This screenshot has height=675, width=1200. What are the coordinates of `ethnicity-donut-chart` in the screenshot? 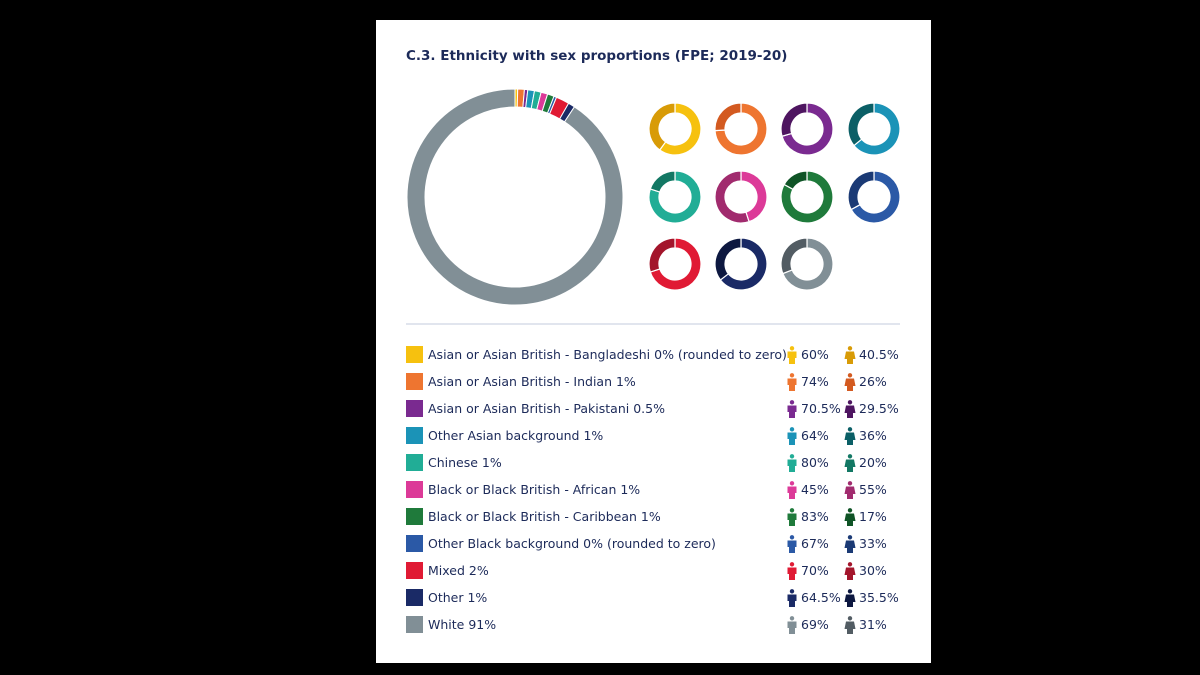 It's located at (515, 197).